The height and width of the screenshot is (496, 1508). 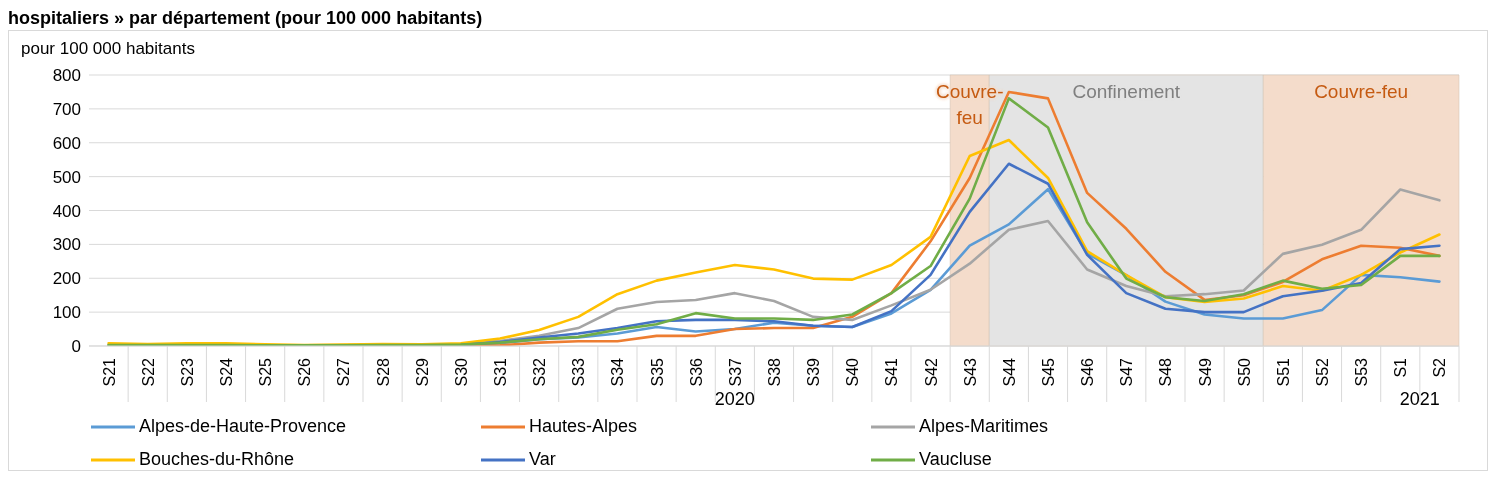 What do you see at coordinates (66, 245) in the screenshot?
I see `y-tick-label: 300` at bounding box center [66, 245].